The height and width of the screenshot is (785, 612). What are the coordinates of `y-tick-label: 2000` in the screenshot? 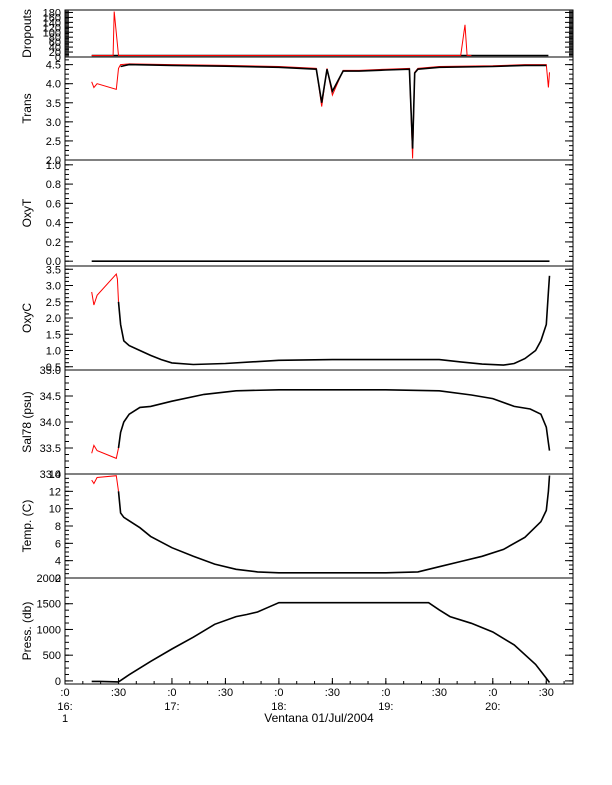 It's located at (49, 579).